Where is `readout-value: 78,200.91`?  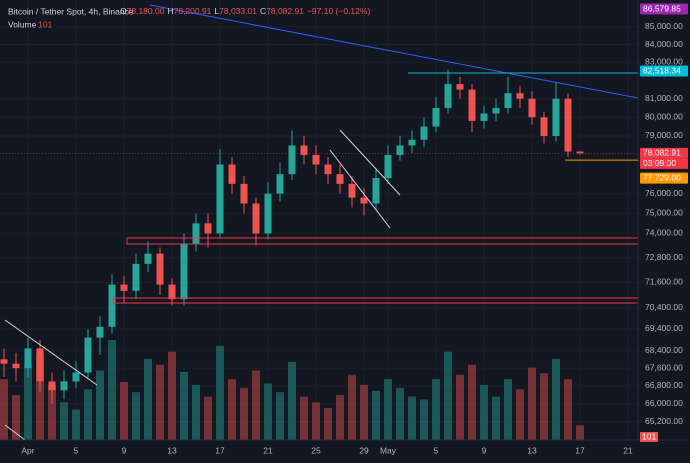 readout-value: 78,200.91 is located at coordinates (193, 11).